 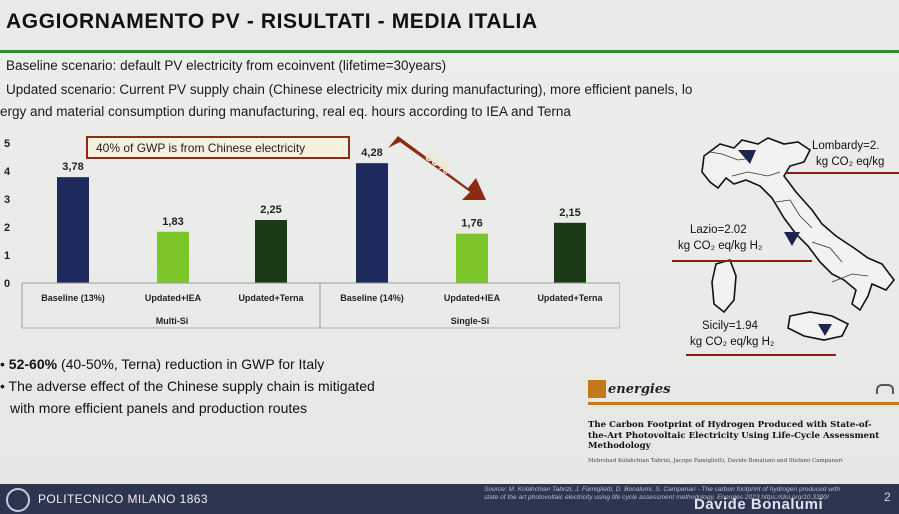 What do you see at coordinates (72, 167) in the screenshot?
I see `bar-value-label: 3,78` at bounding box center [72, 167].